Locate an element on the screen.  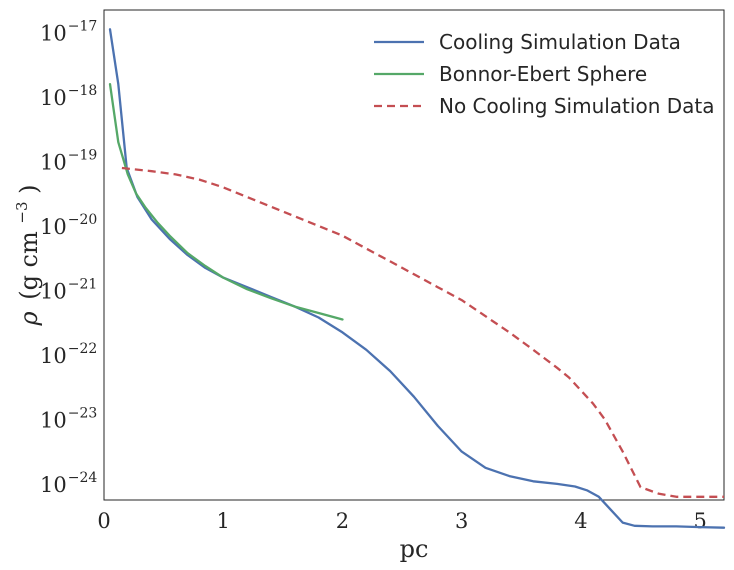
x-tick-label: 4 is located at coordinates (580, 521).